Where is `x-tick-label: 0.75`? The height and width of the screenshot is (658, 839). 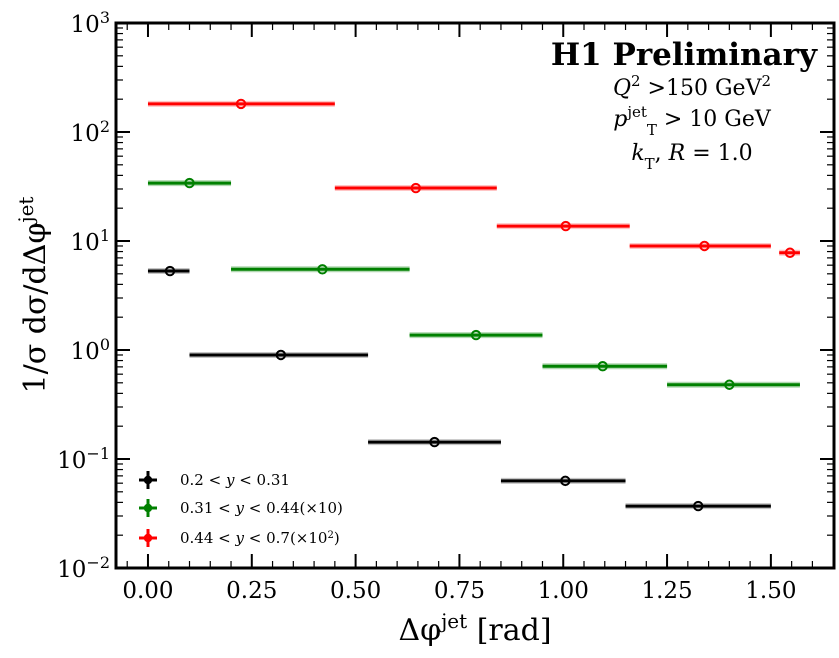
x-tick-label: 0.75 is located at coordinates (459, 591).